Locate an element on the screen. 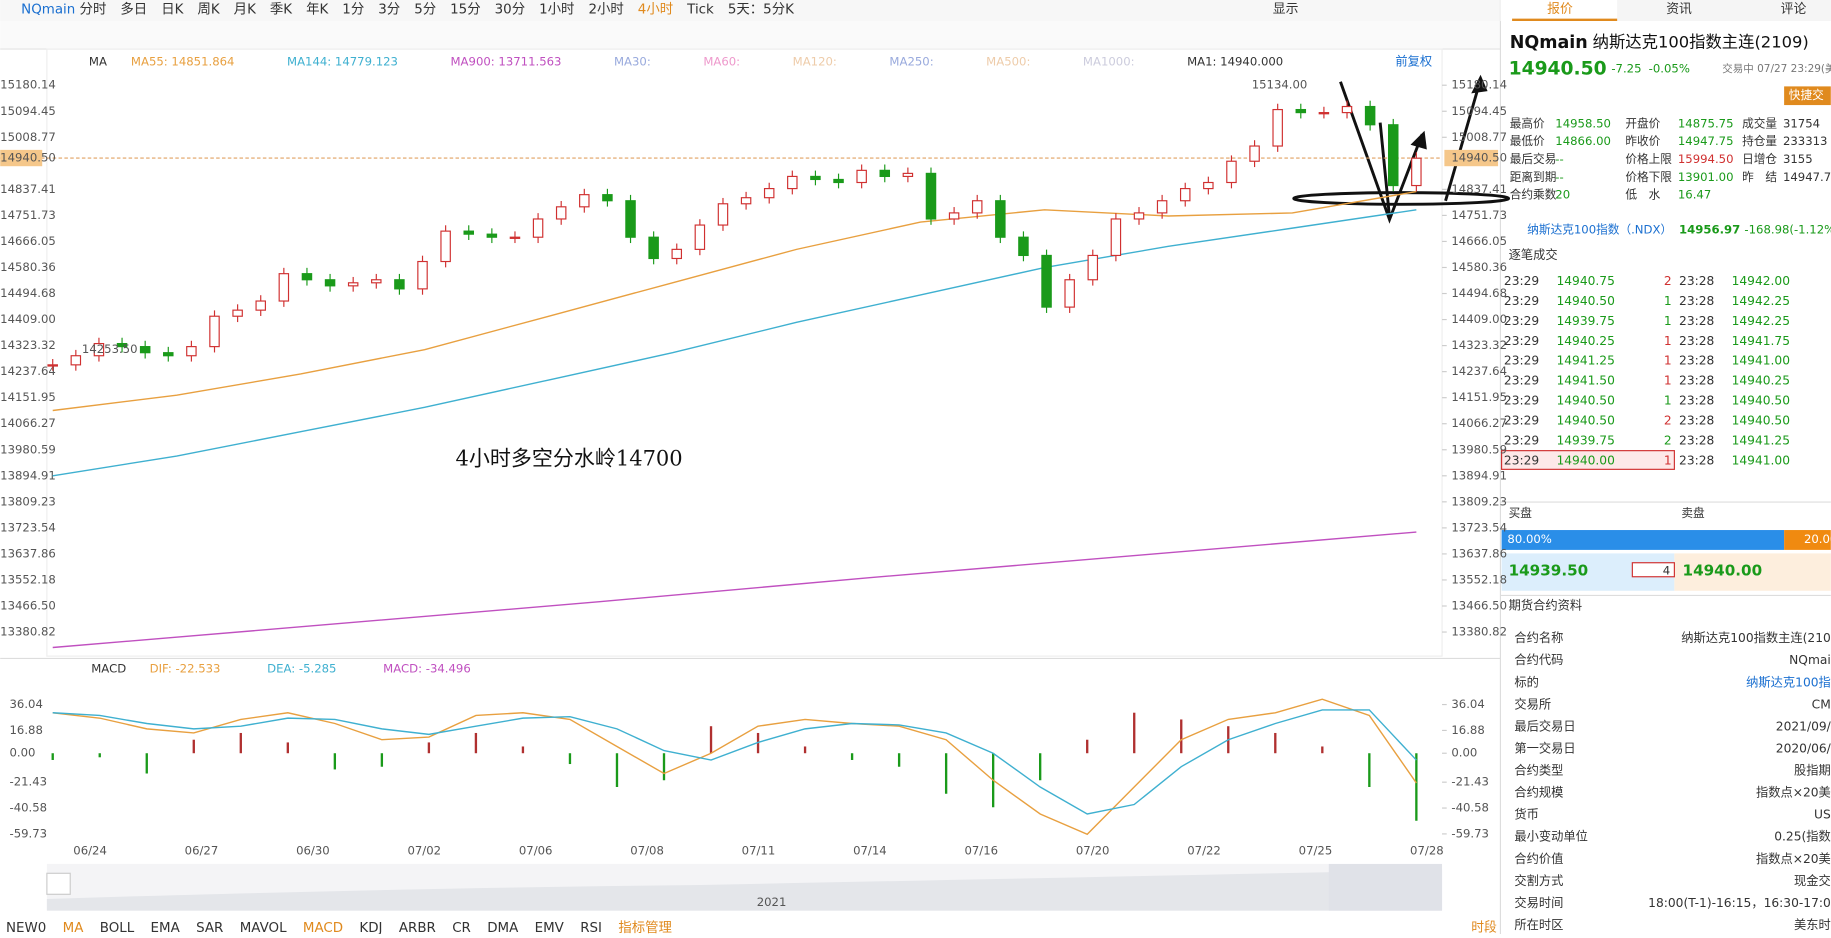 The width and height of the screenshot is (1831, 938). qty-box is located at coordinates (1653, 570).